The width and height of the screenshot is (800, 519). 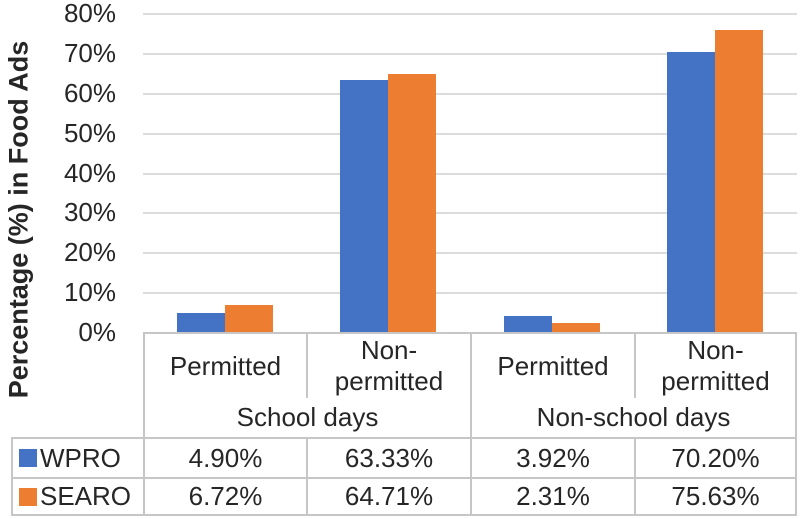 What do you see at coordinates (200, 322) in the screenshot?
I see `bar-wpro-group1` at bounding box center [200, 322].